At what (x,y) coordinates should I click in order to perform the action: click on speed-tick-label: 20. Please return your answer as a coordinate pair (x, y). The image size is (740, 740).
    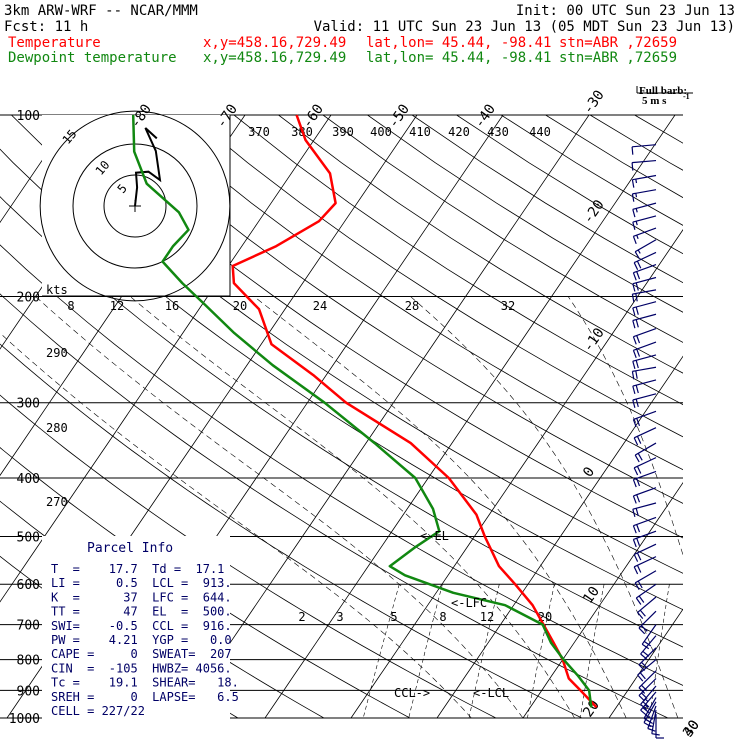
    Looking at the image, I should click on (240, 306).